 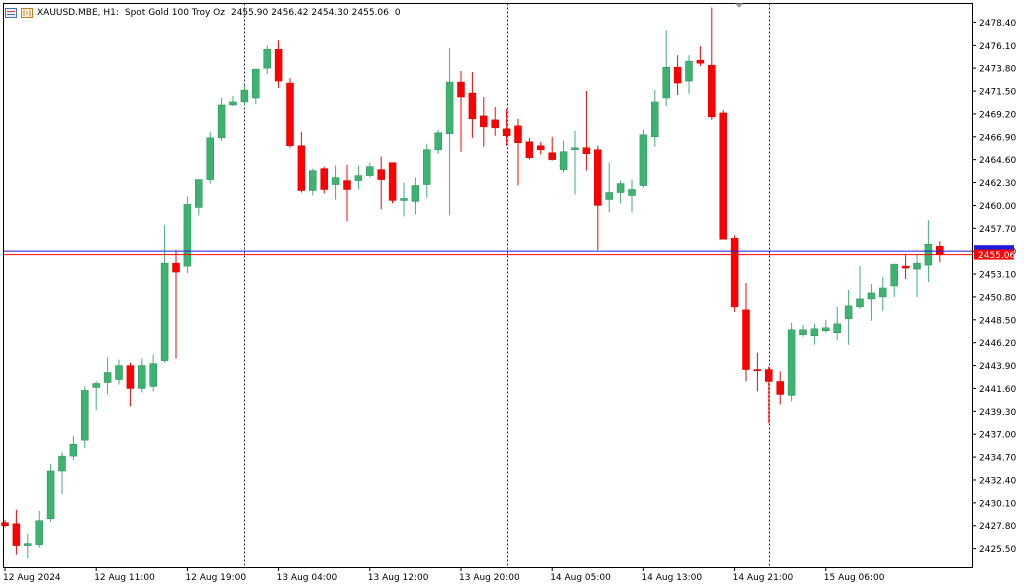 I want to click on x-tick-label: 12 Aug 2024, so click(x=32, y=578).